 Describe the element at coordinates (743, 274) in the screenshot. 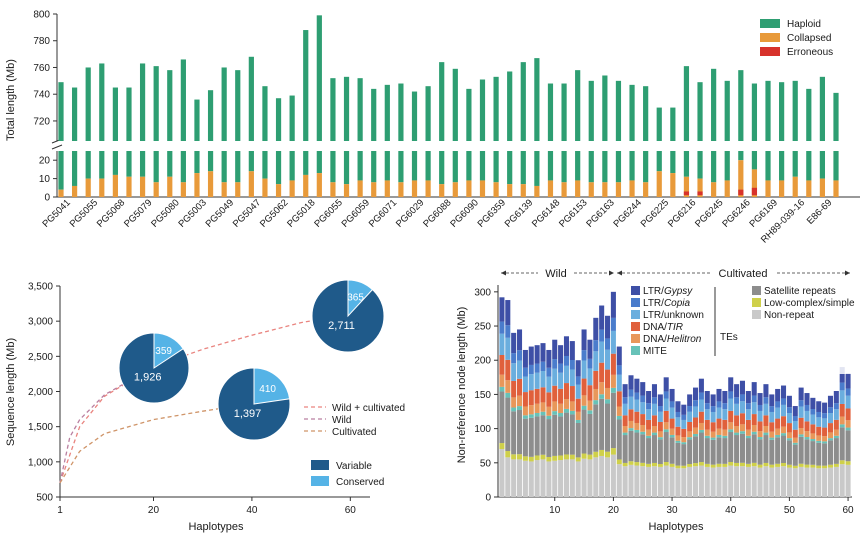

I see `group-label-cultivated: Cultivated` at that location.